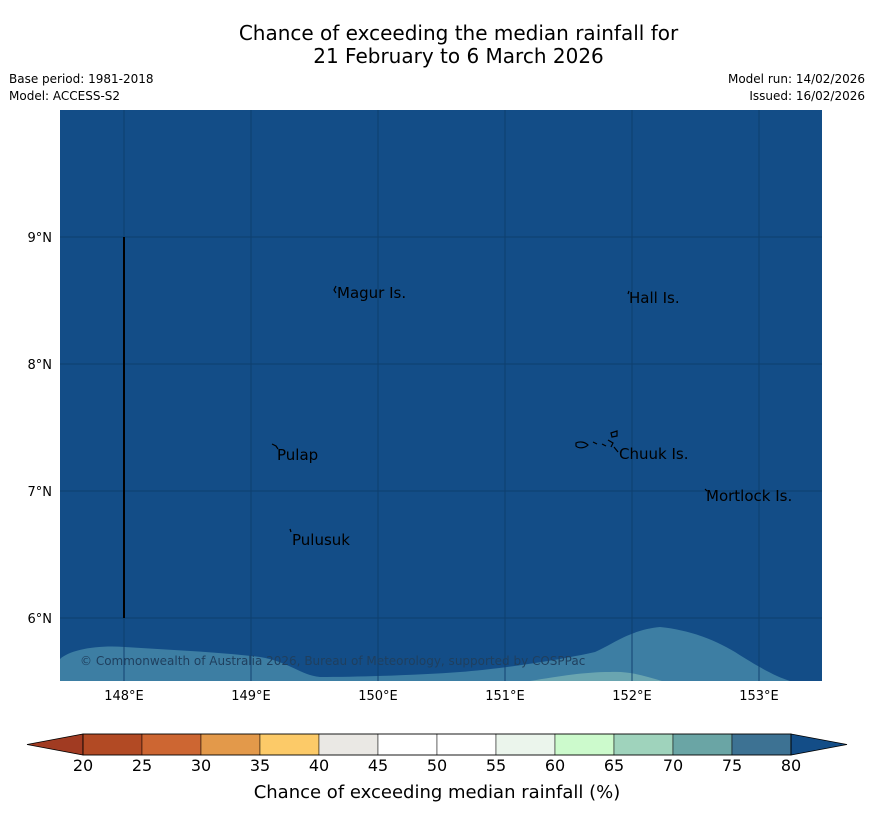  Describe the element at coordinates (40, 238) in the screenshot. I see `lat-label: 9°N` at that location.